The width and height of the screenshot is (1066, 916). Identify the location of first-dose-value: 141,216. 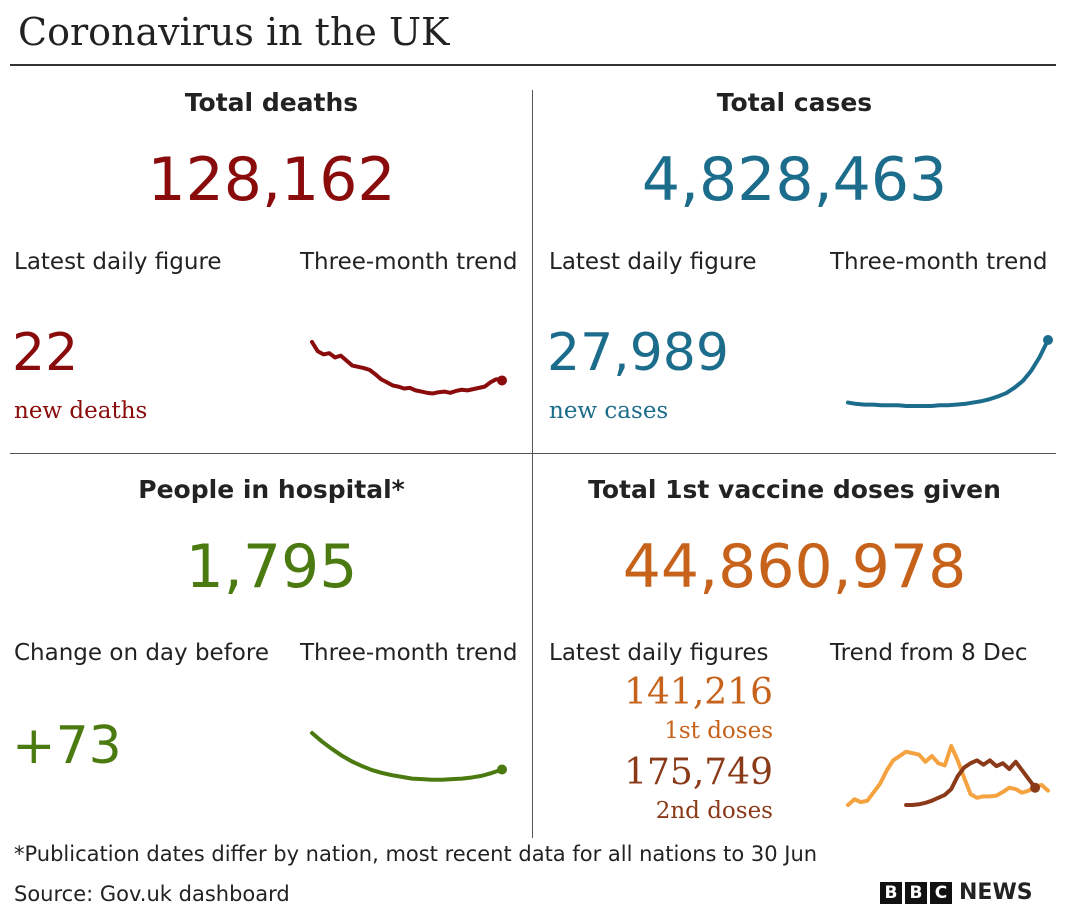
(698, 692).